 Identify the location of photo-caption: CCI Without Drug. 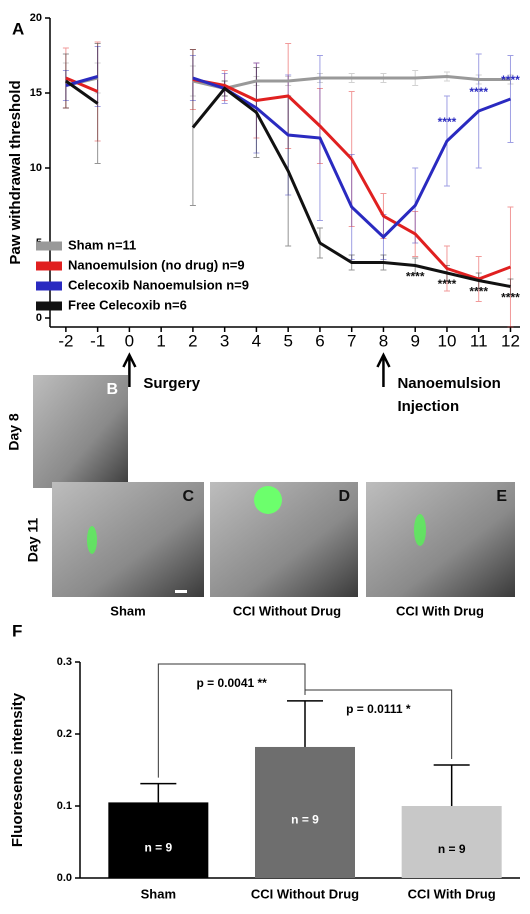
(287, 610).